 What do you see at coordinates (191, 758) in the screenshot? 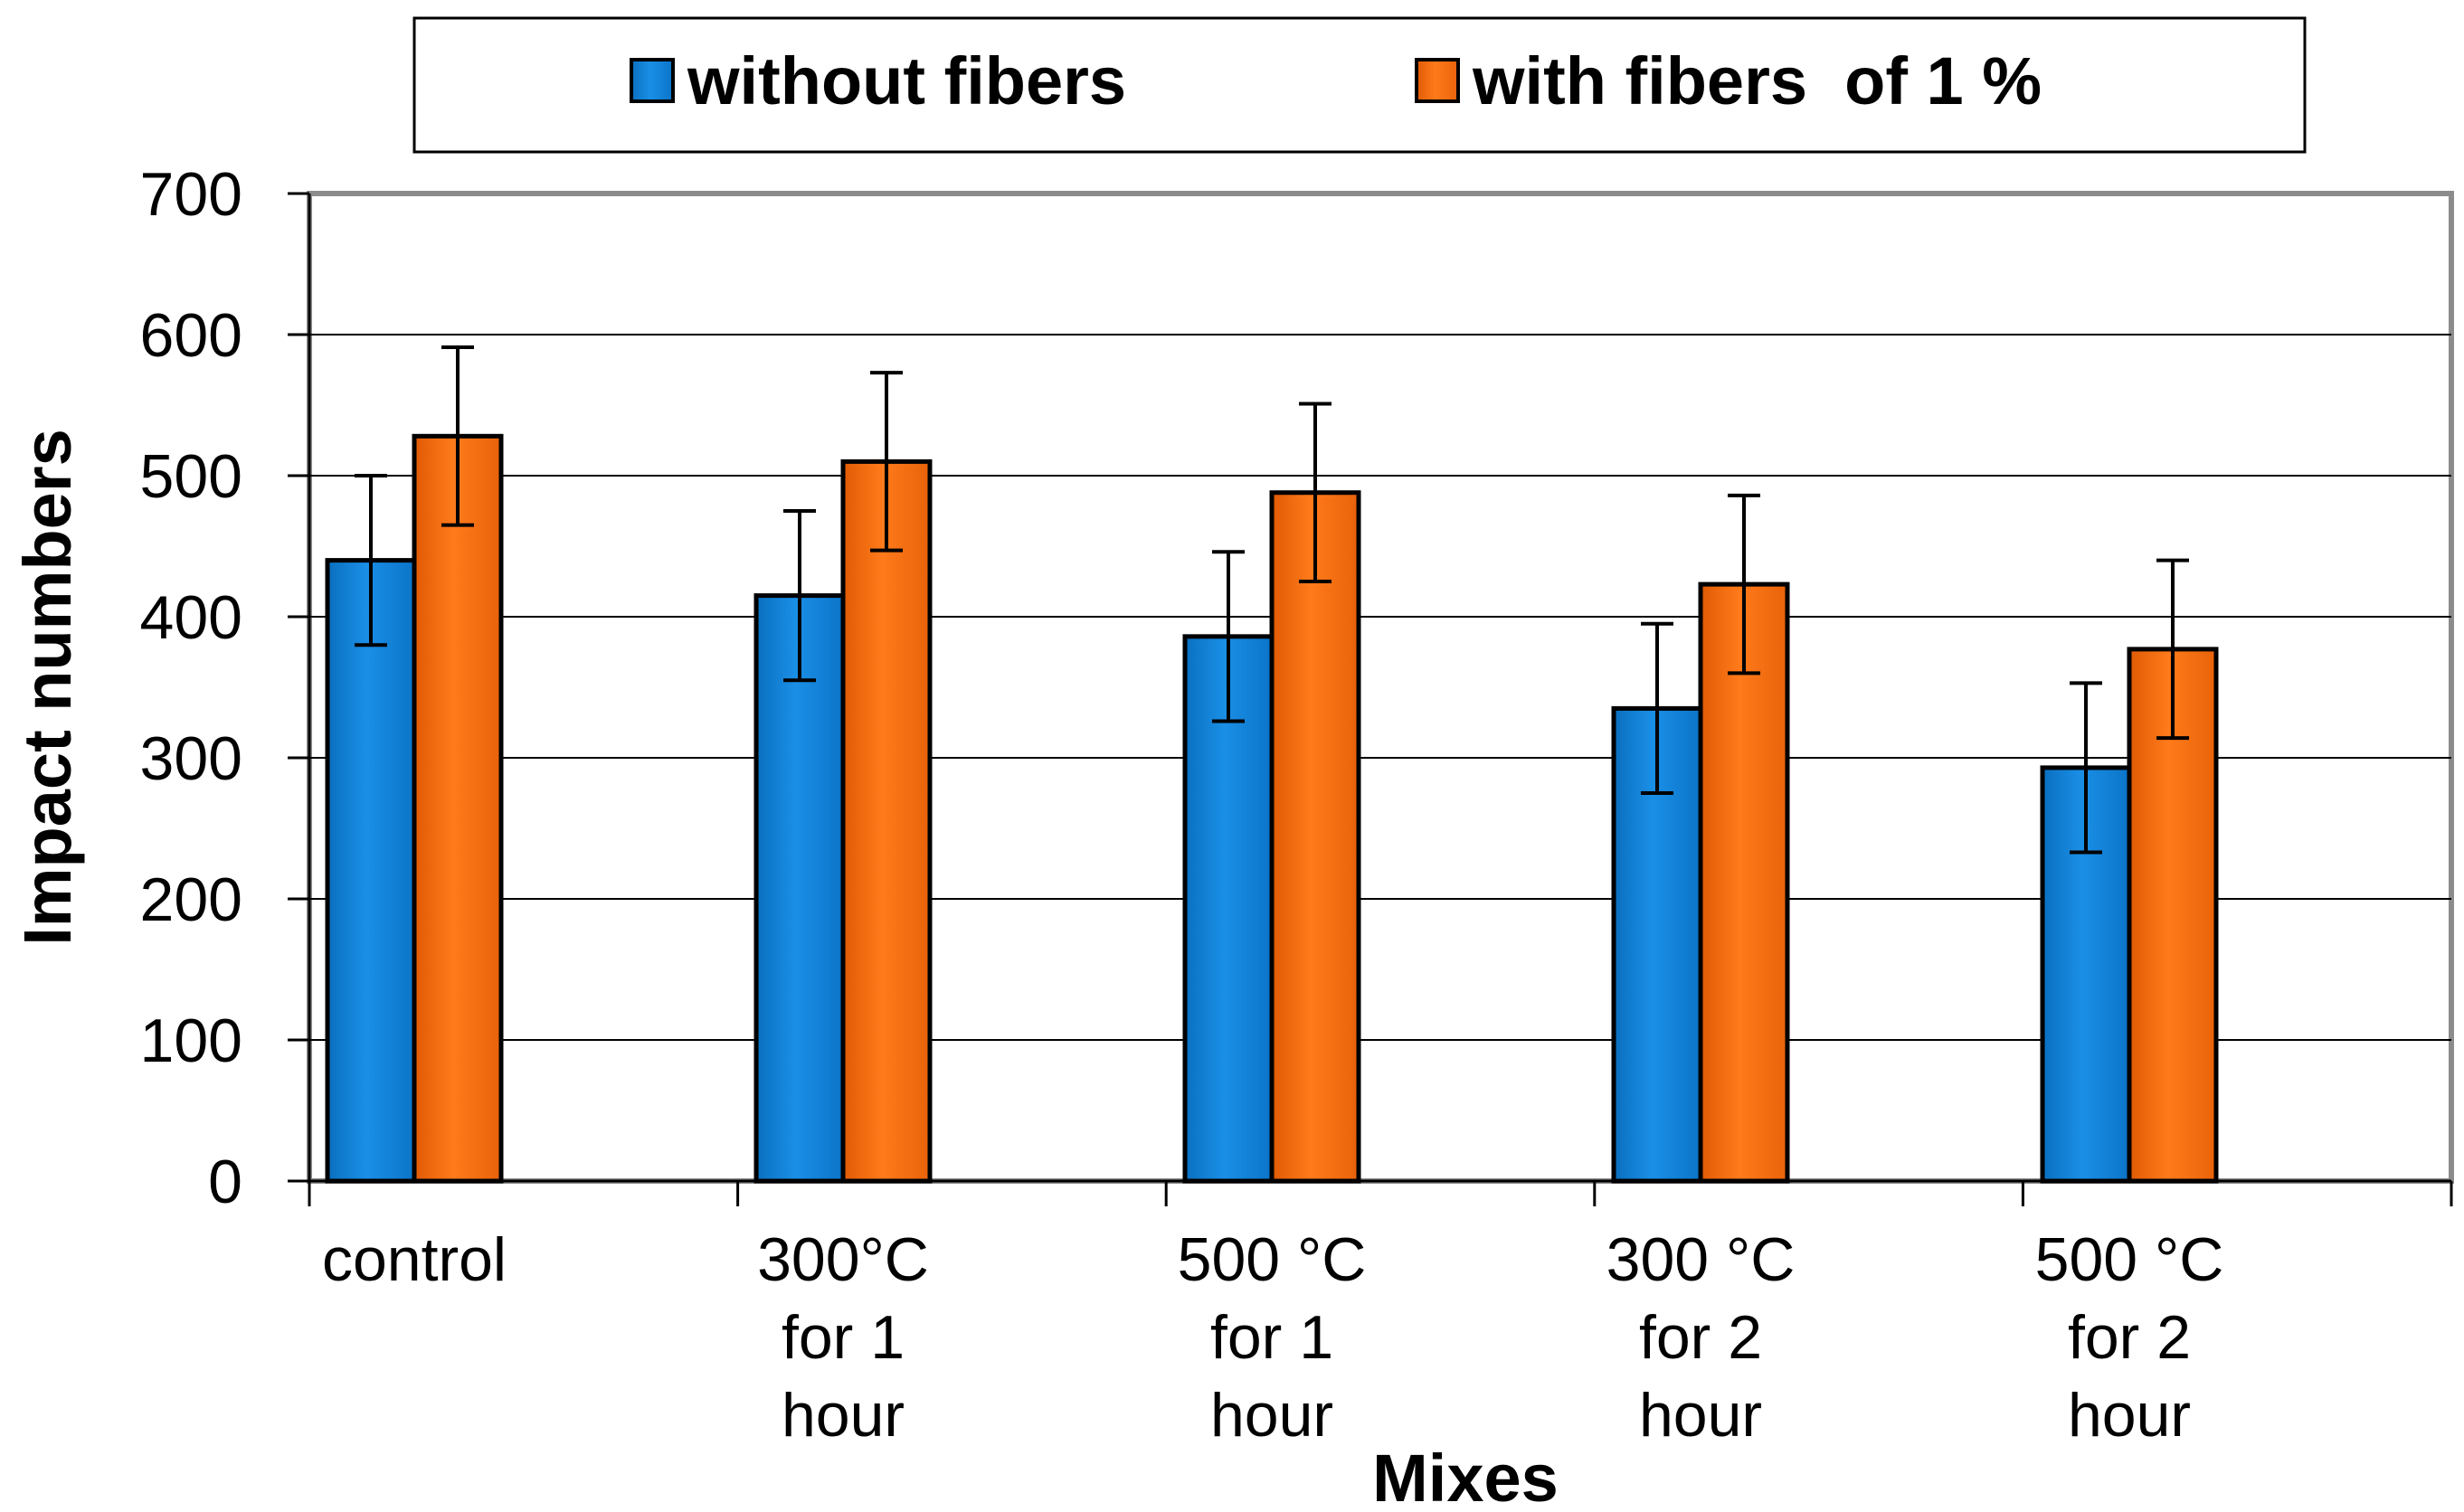
I see `y-tick-label: 300` at bounding box center [191, 758].